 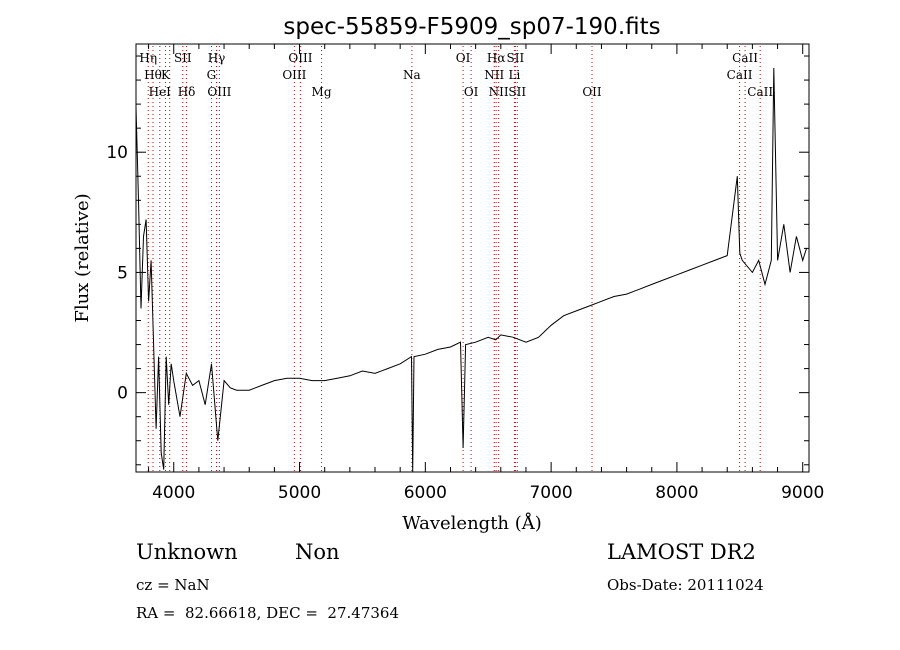 What do you see at coordinates (550, 493) in the screenshot?
I see `x-tick-label: 7000` at bounding box center [550, 493].